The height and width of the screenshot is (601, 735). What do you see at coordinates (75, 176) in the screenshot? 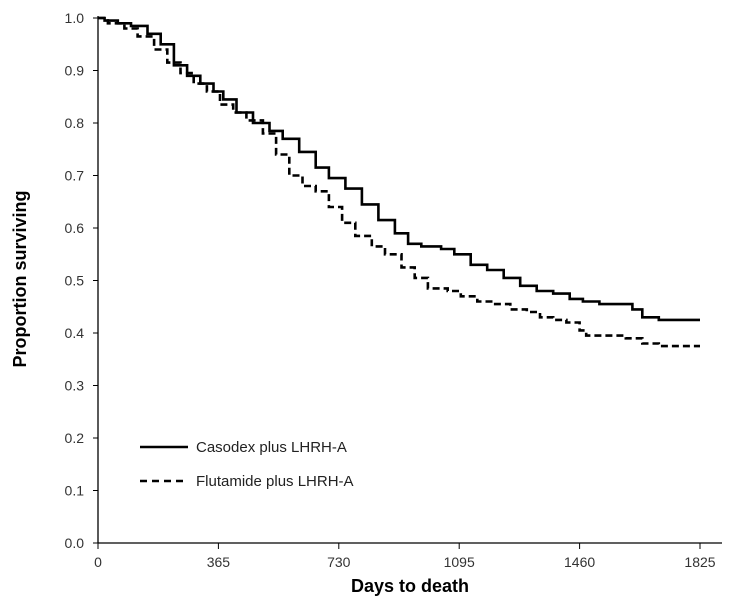
I see `y-tick-label: 0.7` at bounding box center [75, 176].